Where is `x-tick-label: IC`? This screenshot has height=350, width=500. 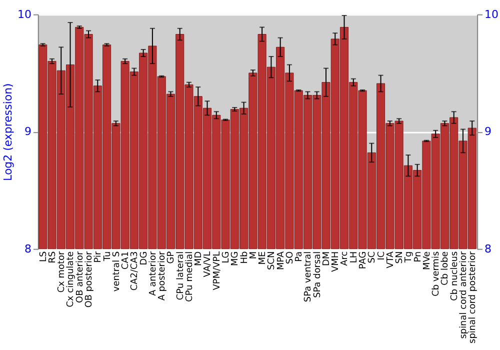 x-tick-label: IC is located at coordinates (381, 255).